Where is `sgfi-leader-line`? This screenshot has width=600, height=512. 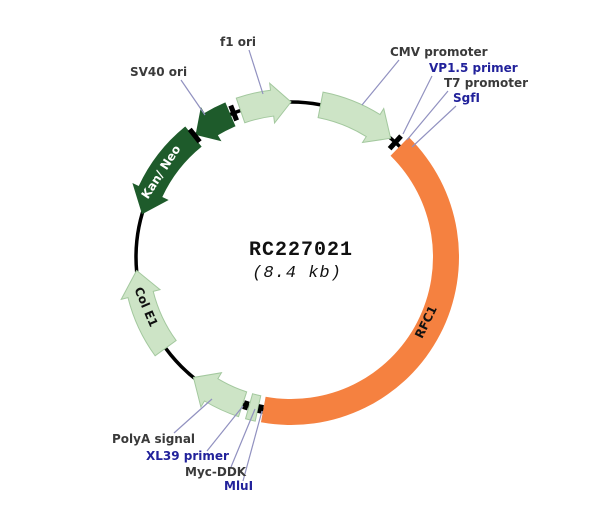 sgfi-leader-line is located at coordinates (434, 126).